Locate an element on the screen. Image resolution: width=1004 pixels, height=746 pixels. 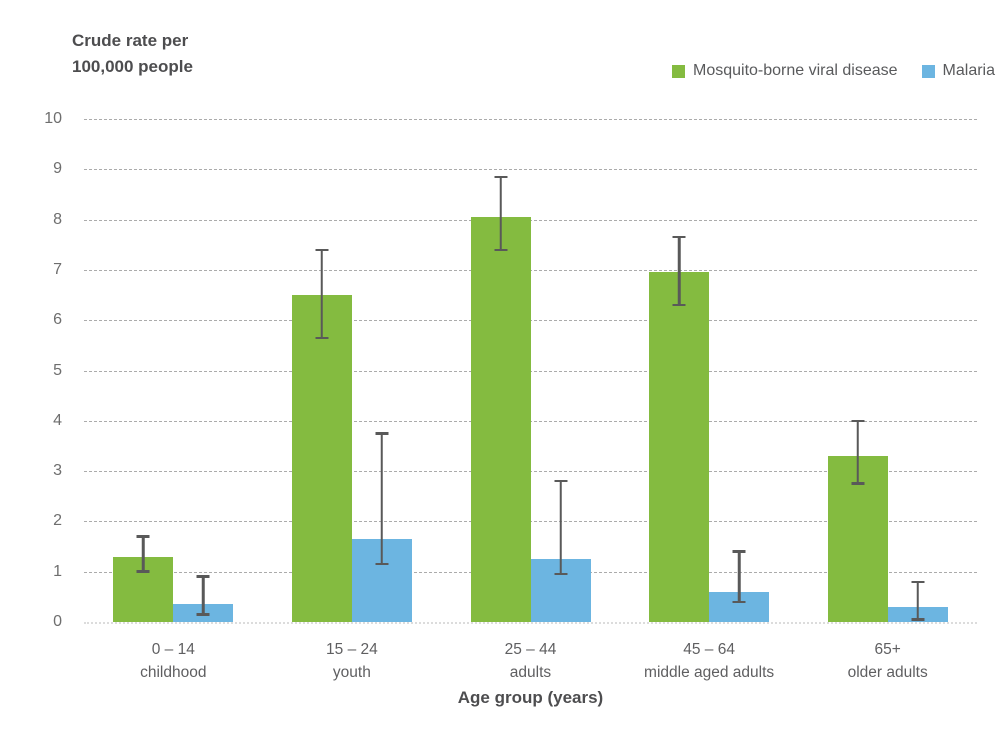
y-tick-label-1: 1 is located at coordinates (57, 571).